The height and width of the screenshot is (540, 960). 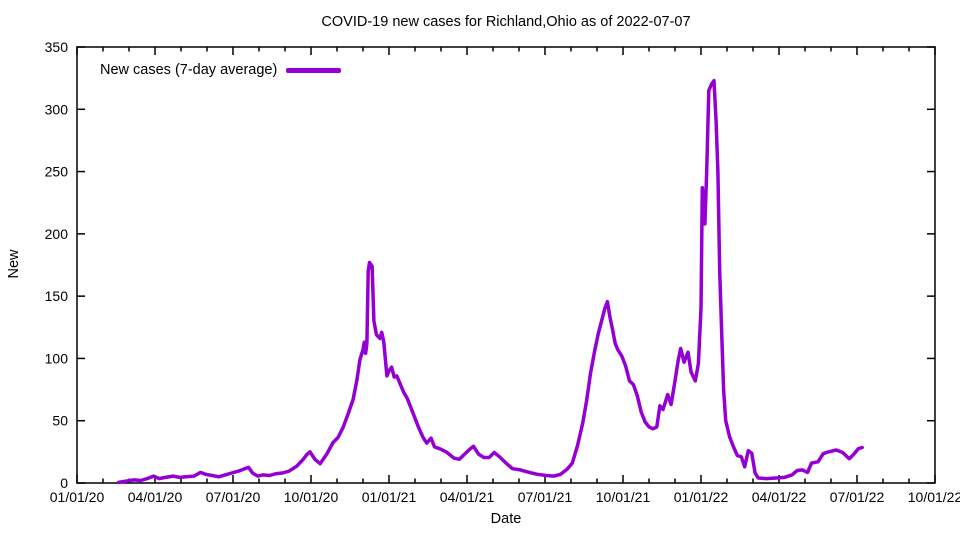 I want to click on x-tick-label: 01/01/22, so click(x=701, y=497).